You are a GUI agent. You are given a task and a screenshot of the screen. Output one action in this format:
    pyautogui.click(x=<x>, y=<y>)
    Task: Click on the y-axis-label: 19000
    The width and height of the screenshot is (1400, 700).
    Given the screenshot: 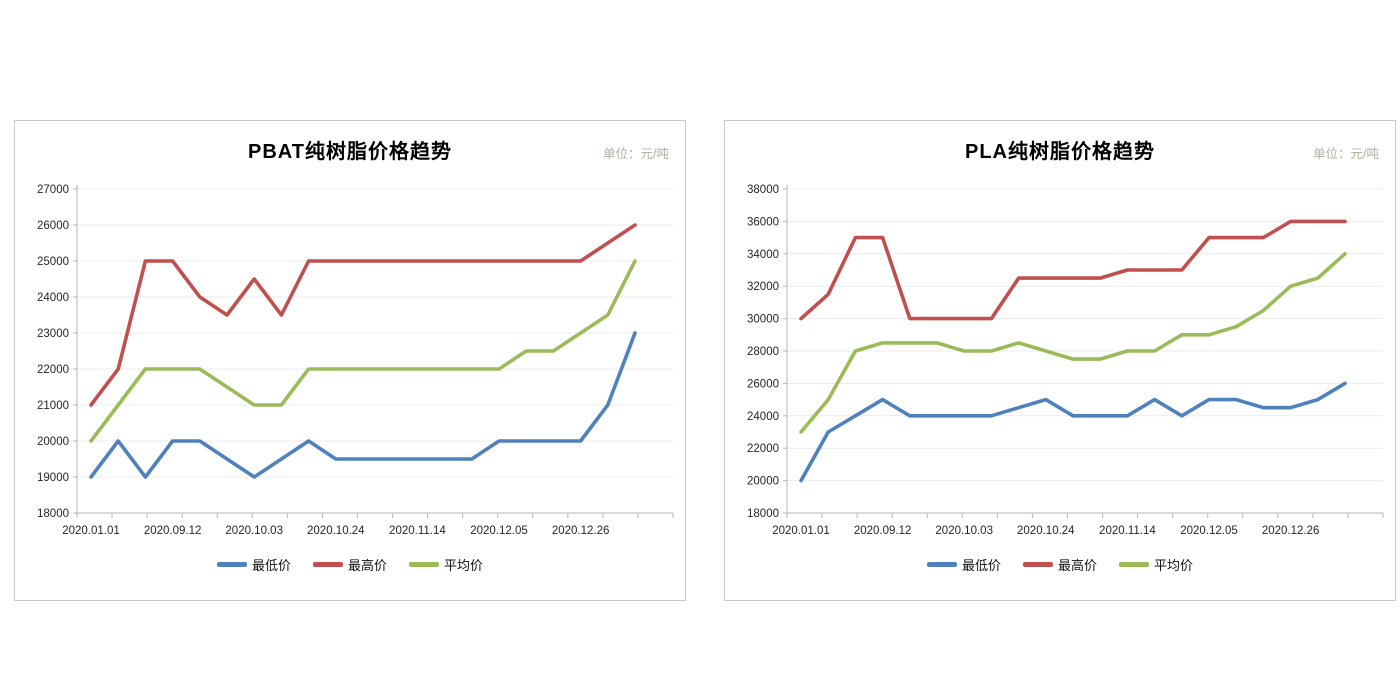 What is the action you would take?
    pyautogui.click(x=53, y=478)
    